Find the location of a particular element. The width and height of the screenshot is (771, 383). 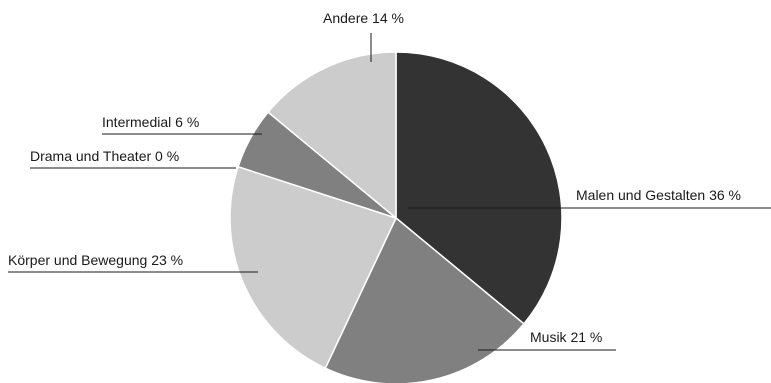

pie-slice-musik is located at coordinates (424, 299).